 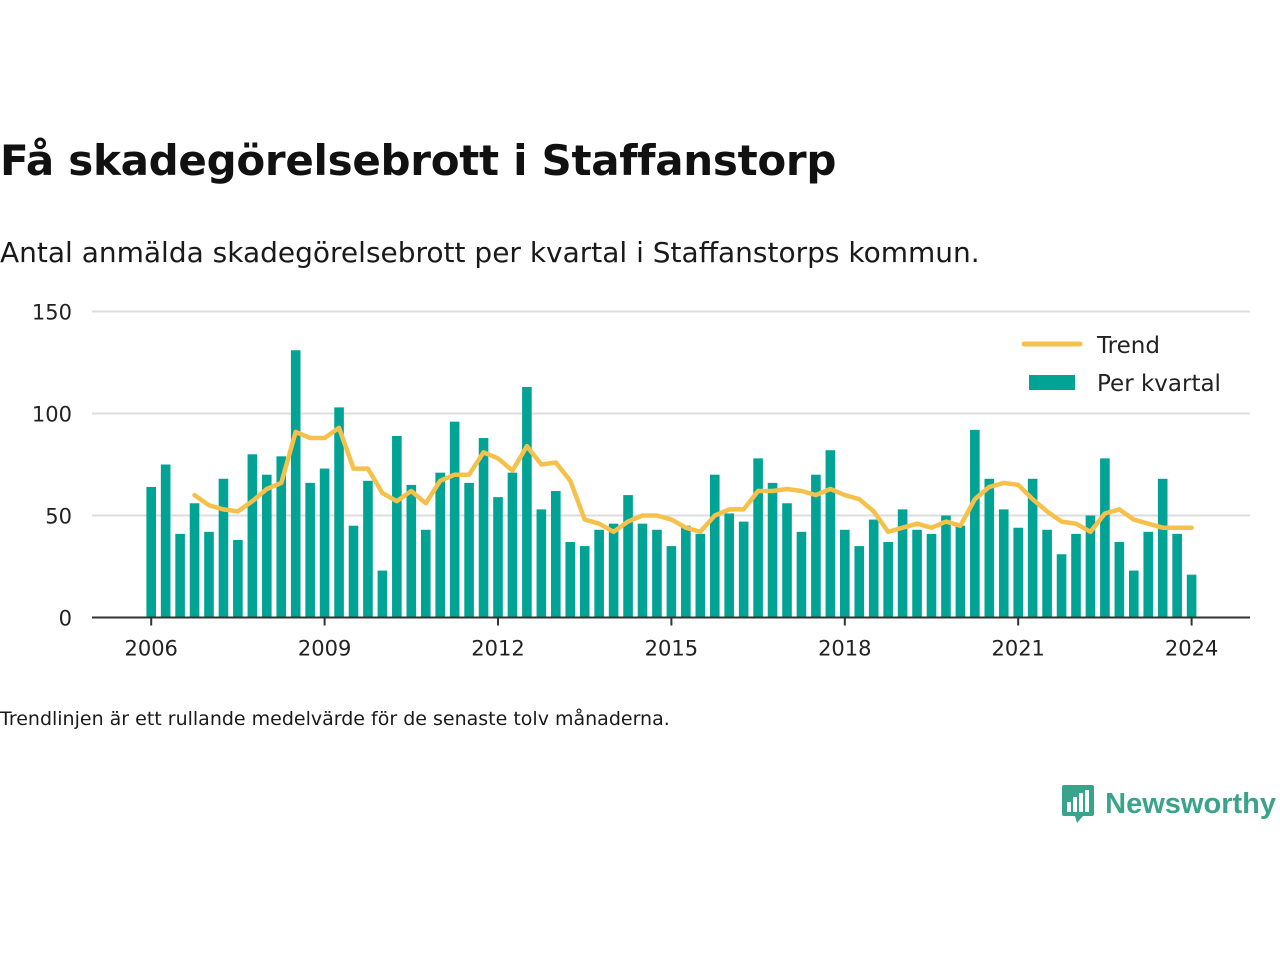 What do you see at coordinates (1190, 803) in the screenshot?
I see `brand-name: Newsworthy` at bounding box center [1190, 803].